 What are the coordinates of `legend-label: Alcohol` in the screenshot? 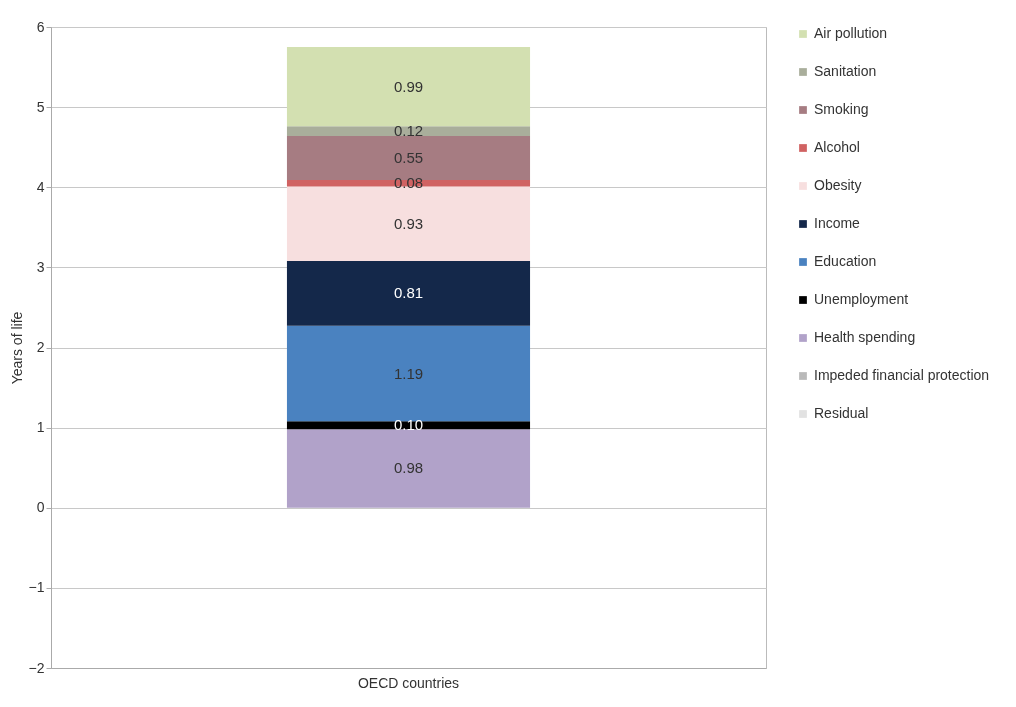 It's located at (837, 147).